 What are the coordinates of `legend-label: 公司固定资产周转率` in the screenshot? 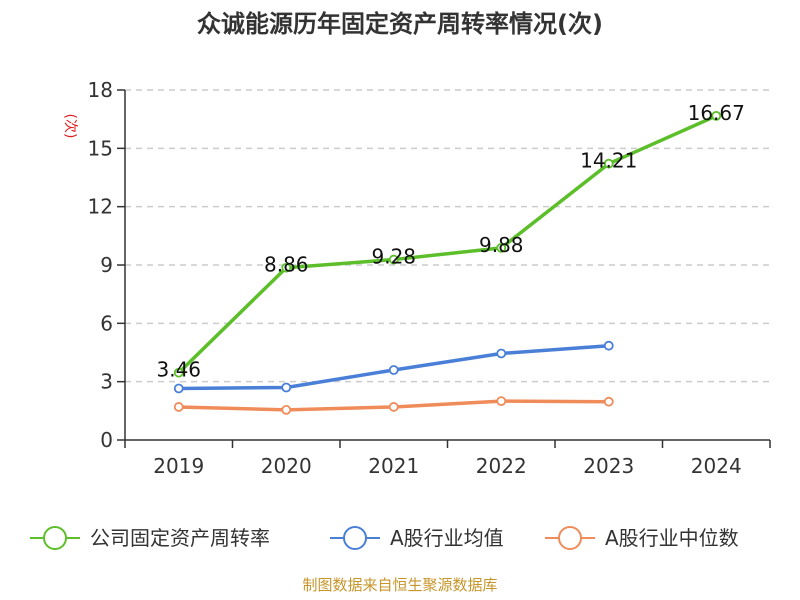 It's located at (180, 538).